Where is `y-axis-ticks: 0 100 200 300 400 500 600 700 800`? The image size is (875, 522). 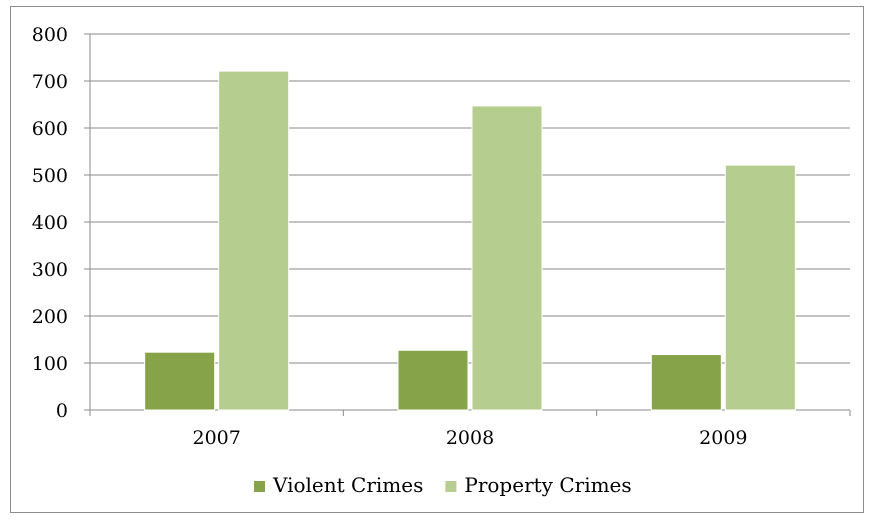
y-axis-ticks: 0 100 200 300 400 500 600 700 800 is located at coordinates (50, 223).